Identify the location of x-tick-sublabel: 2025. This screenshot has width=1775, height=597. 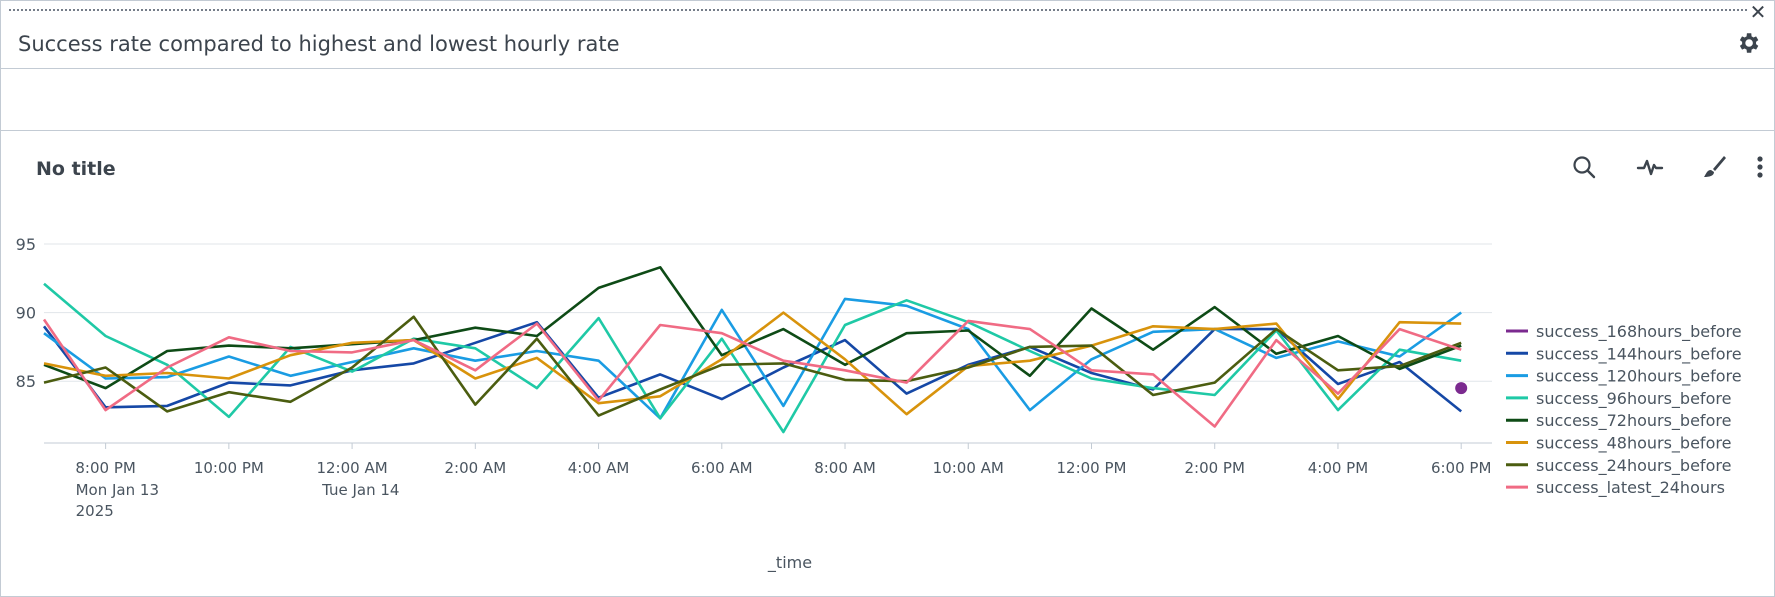
(95, 511).